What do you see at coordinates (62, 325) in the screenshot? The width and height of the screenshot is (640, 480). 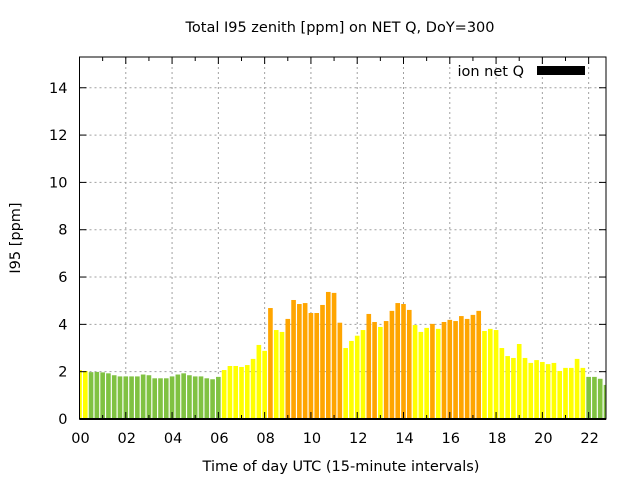 I see `y-tick-label: 4` at bounding box center [62, 325].